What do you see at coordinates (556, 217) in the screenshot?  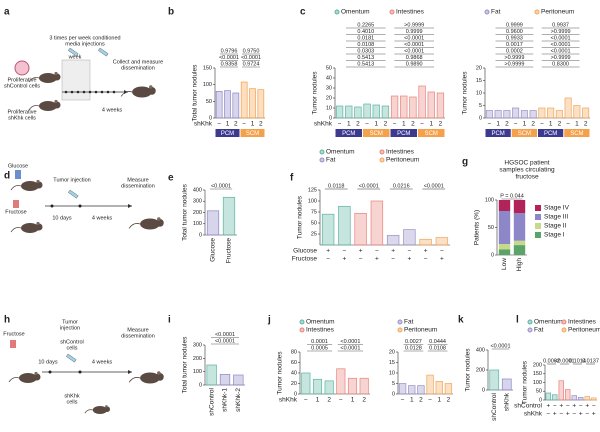 I see `legend-label: Stage III` at bounding box center [556, 217].